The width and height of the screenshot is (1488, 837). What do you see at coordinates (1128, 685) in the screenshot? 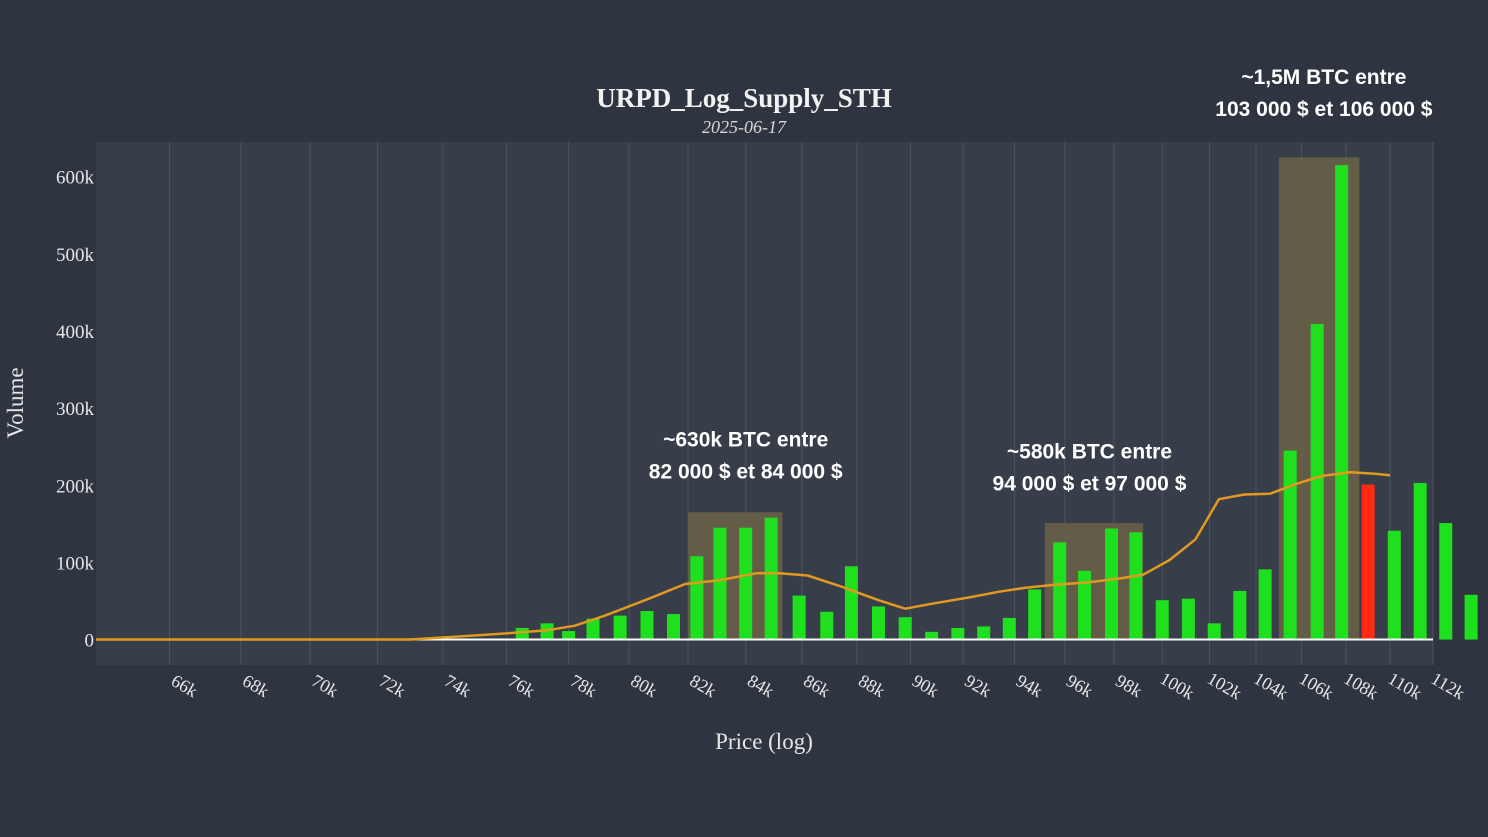
I see `x-tick-label: 98k` at bounding box center [1128, 685].